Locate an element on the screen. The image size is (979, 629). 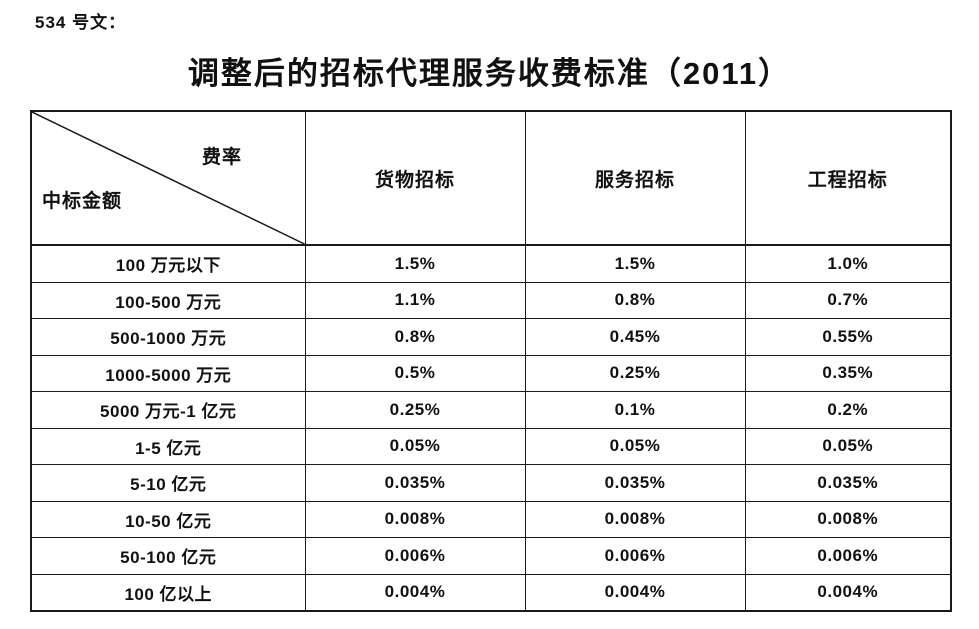
row-label: 1000-5000 万元 is located at coordinates (168, 373).